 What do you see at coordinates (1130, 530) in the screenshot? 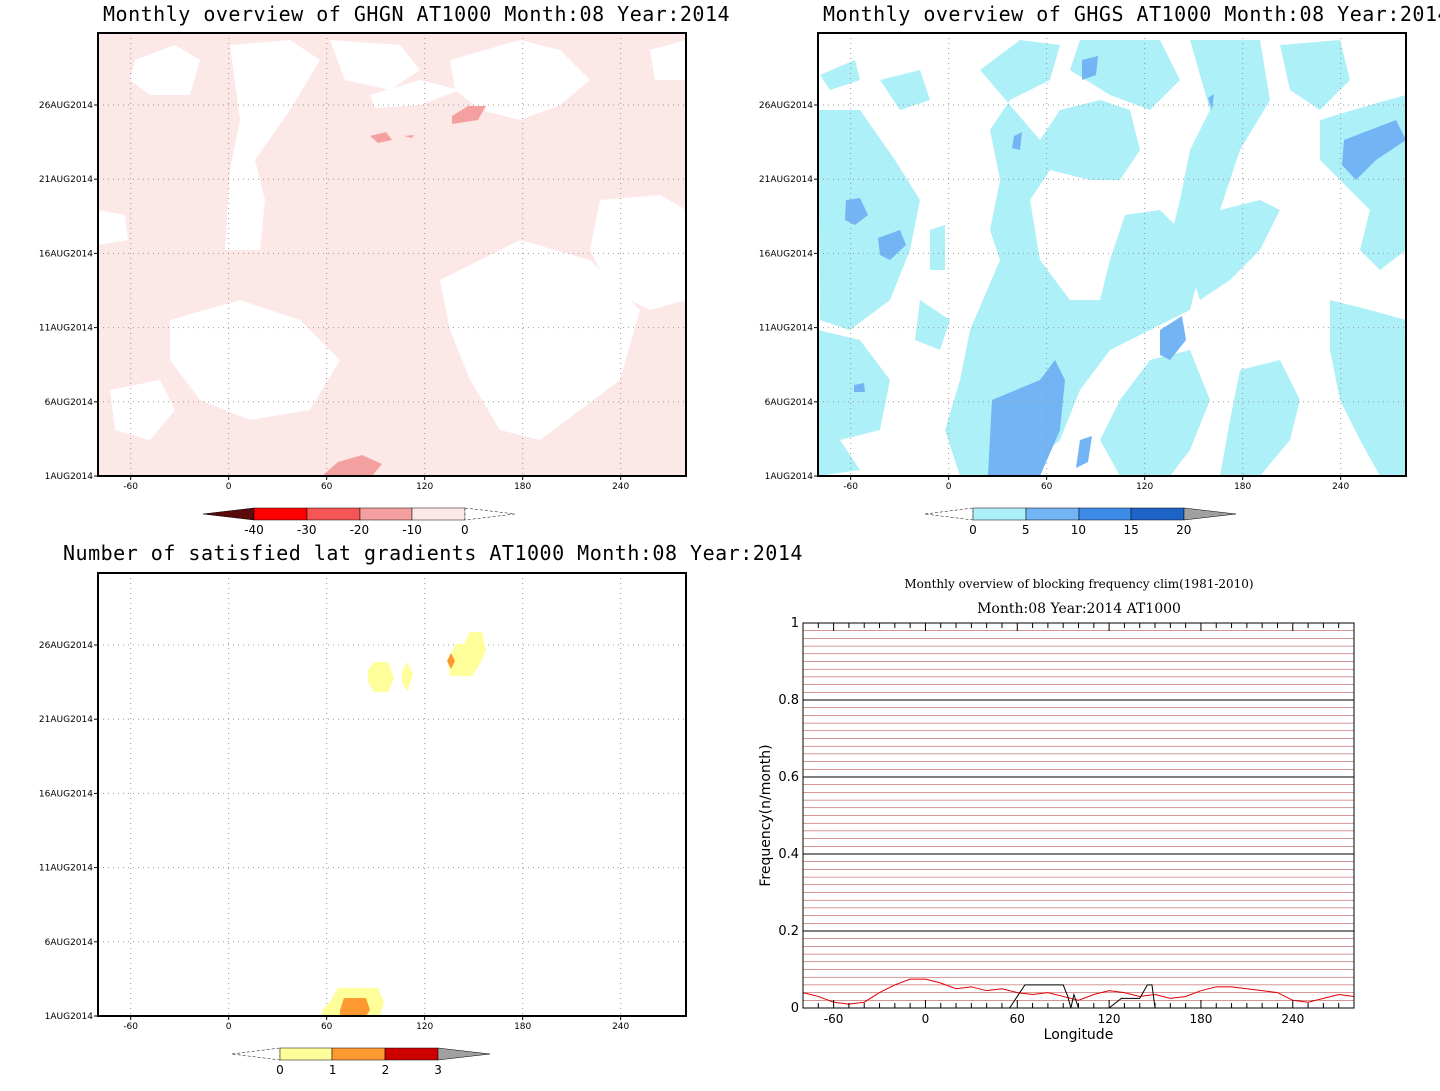
I see `ghgs-cb-label: 15` at bounding box center [1130, 530].